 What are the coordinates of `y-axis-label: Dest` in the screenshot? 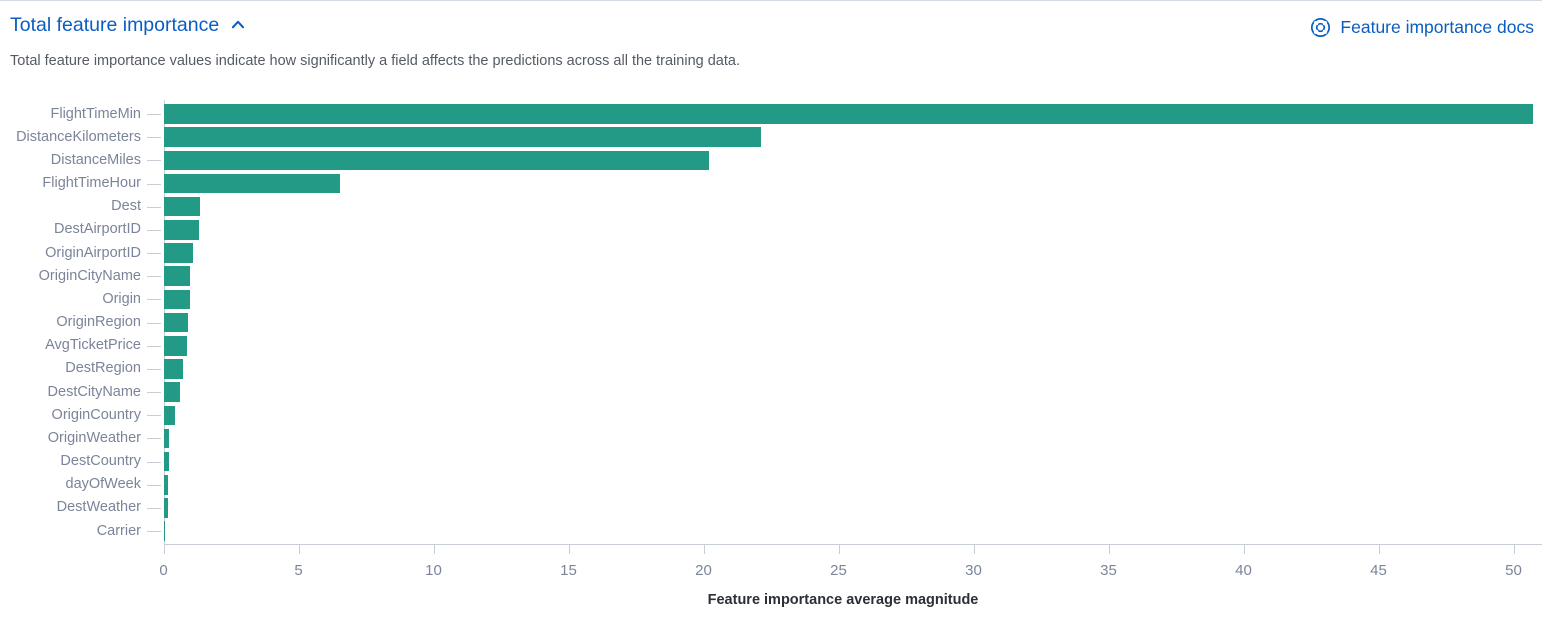 It's located at (126, 206).